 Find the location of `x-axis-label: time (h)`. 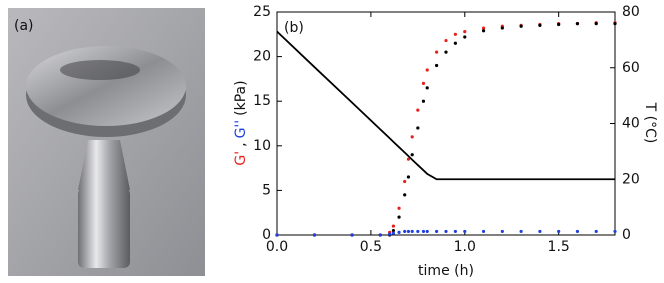

x-axis-label: time (h) is located at coordinates (446, 271).